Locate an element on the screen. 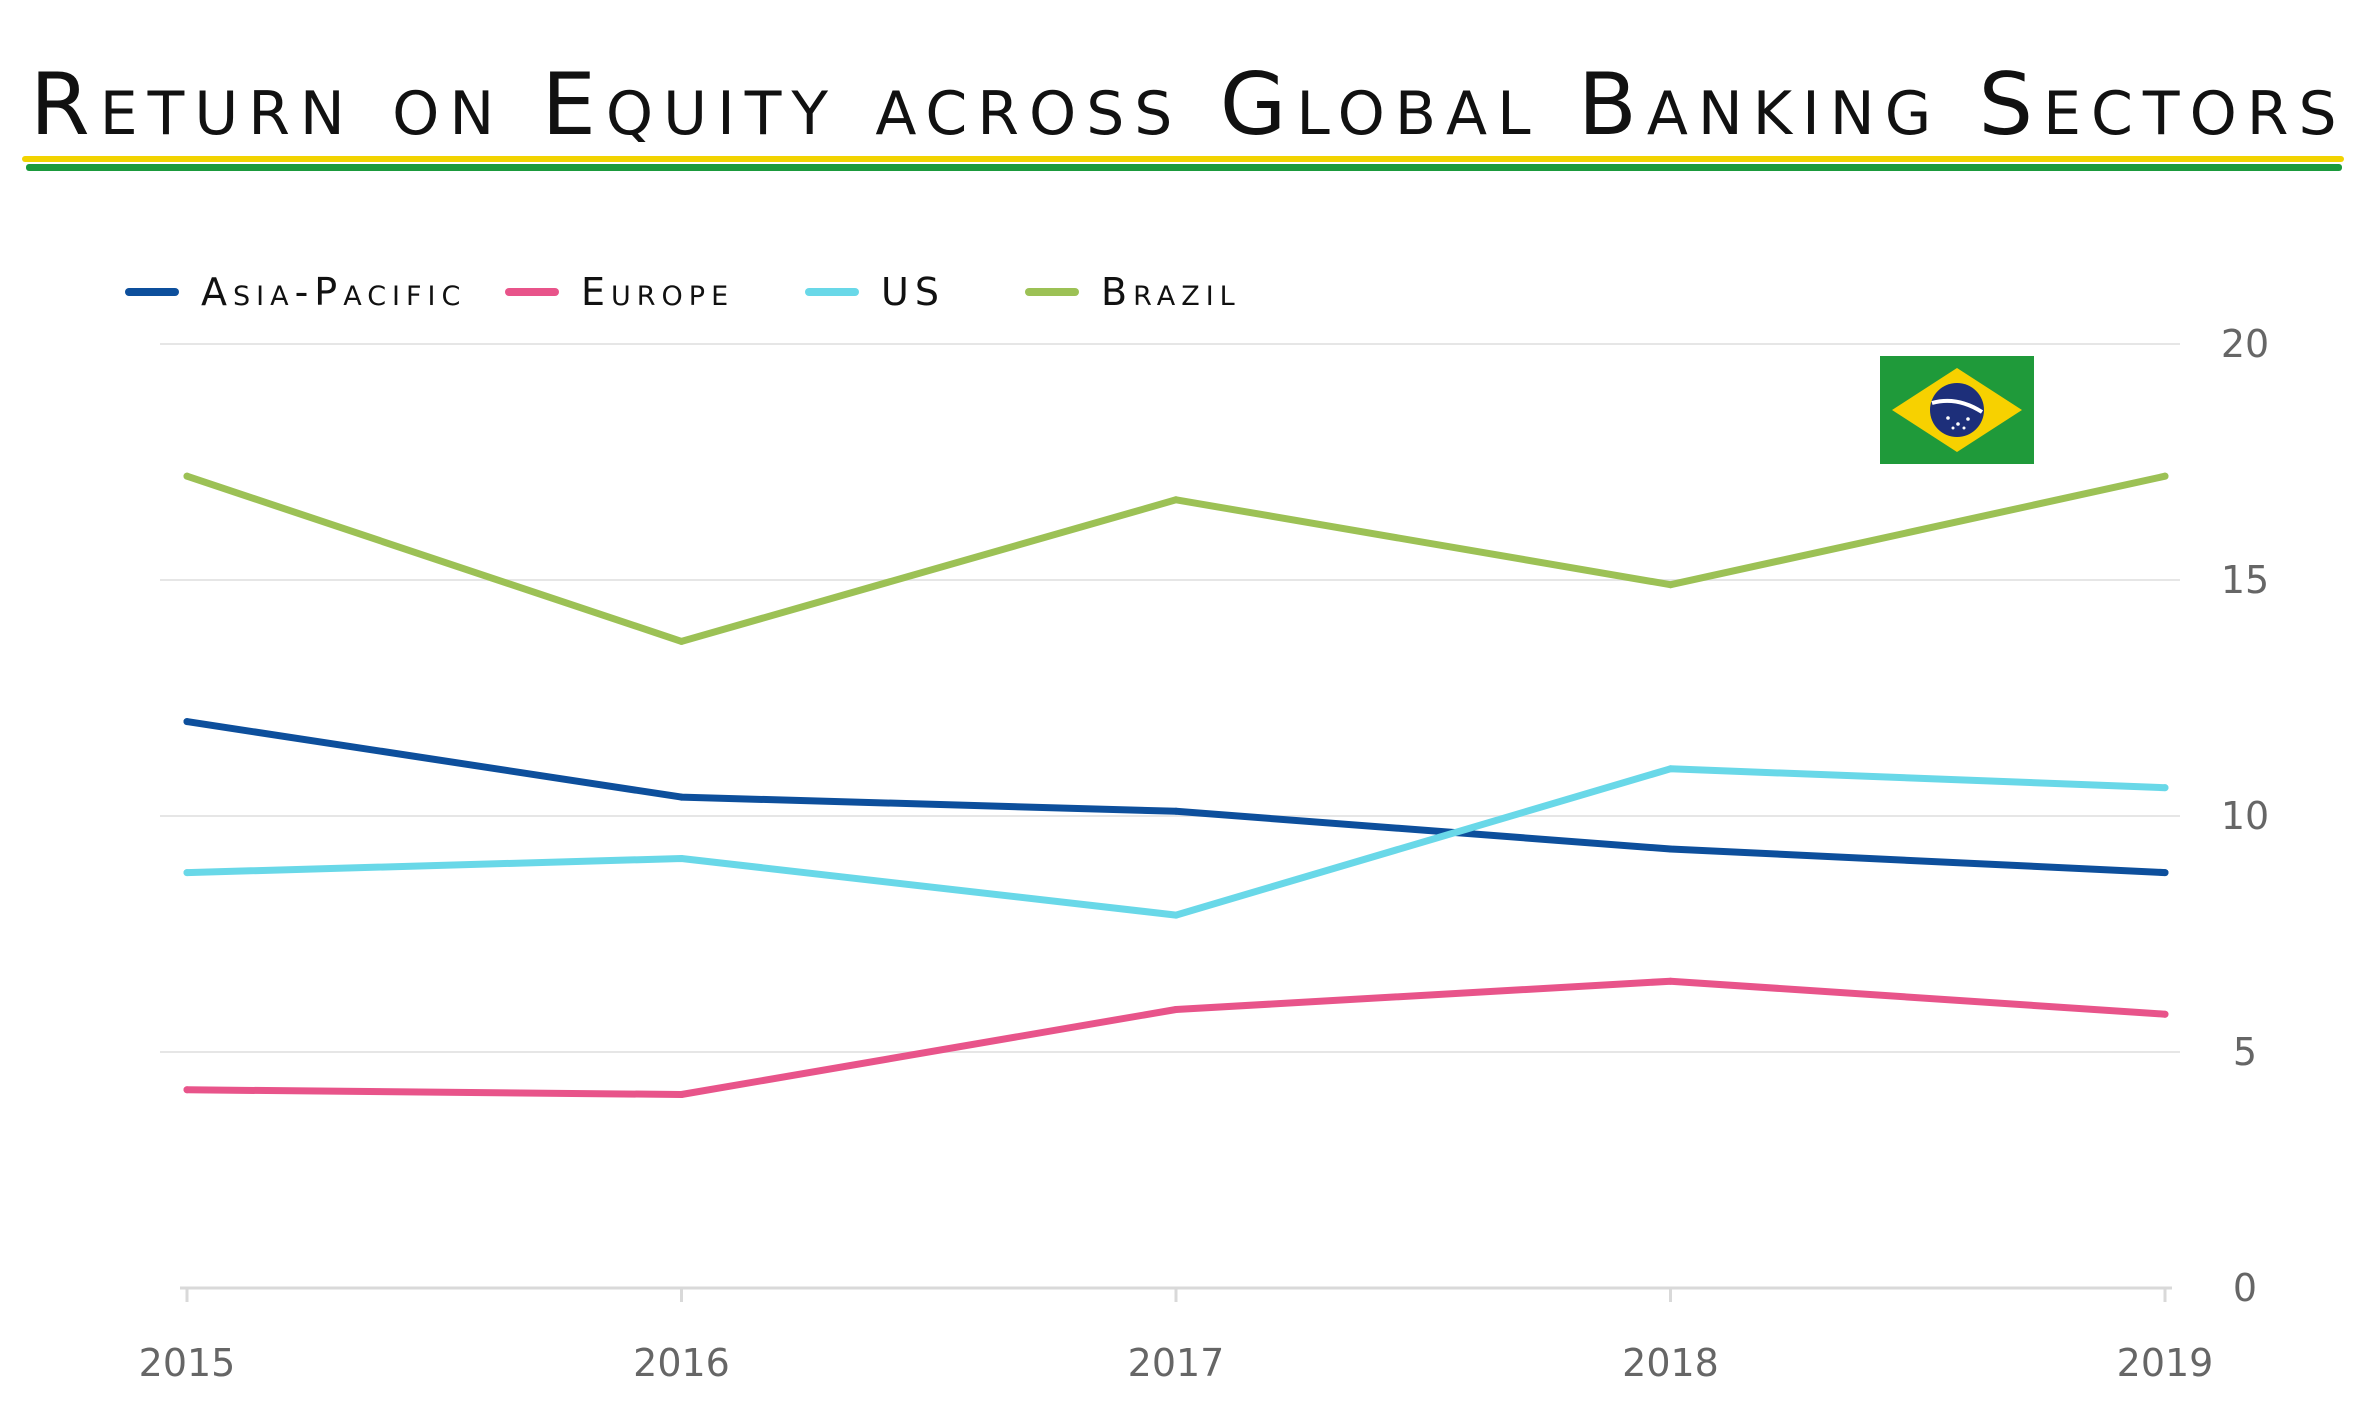 The image size is (2360, 1422). data-point-asia-pacific-2016 is located at coordinates (681, 797).